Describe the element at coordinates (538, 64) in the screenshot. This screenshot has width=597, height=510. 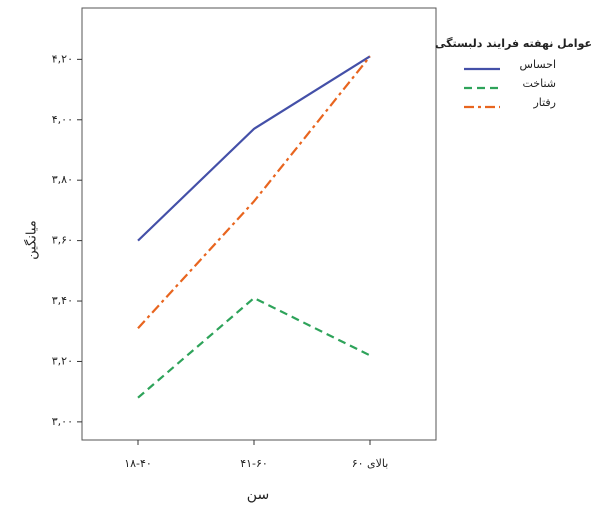
I see `legend-label: احساس` at that location.